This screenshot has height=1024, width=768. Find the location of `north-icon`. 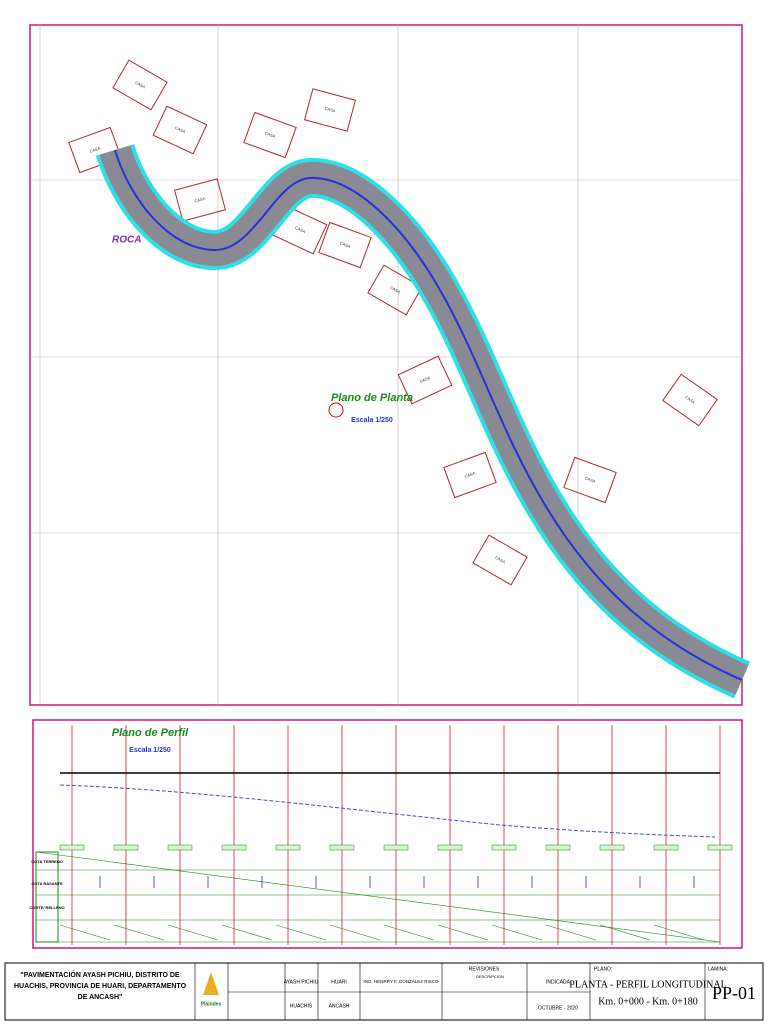

north-icon is located at coordinates (336, 410).